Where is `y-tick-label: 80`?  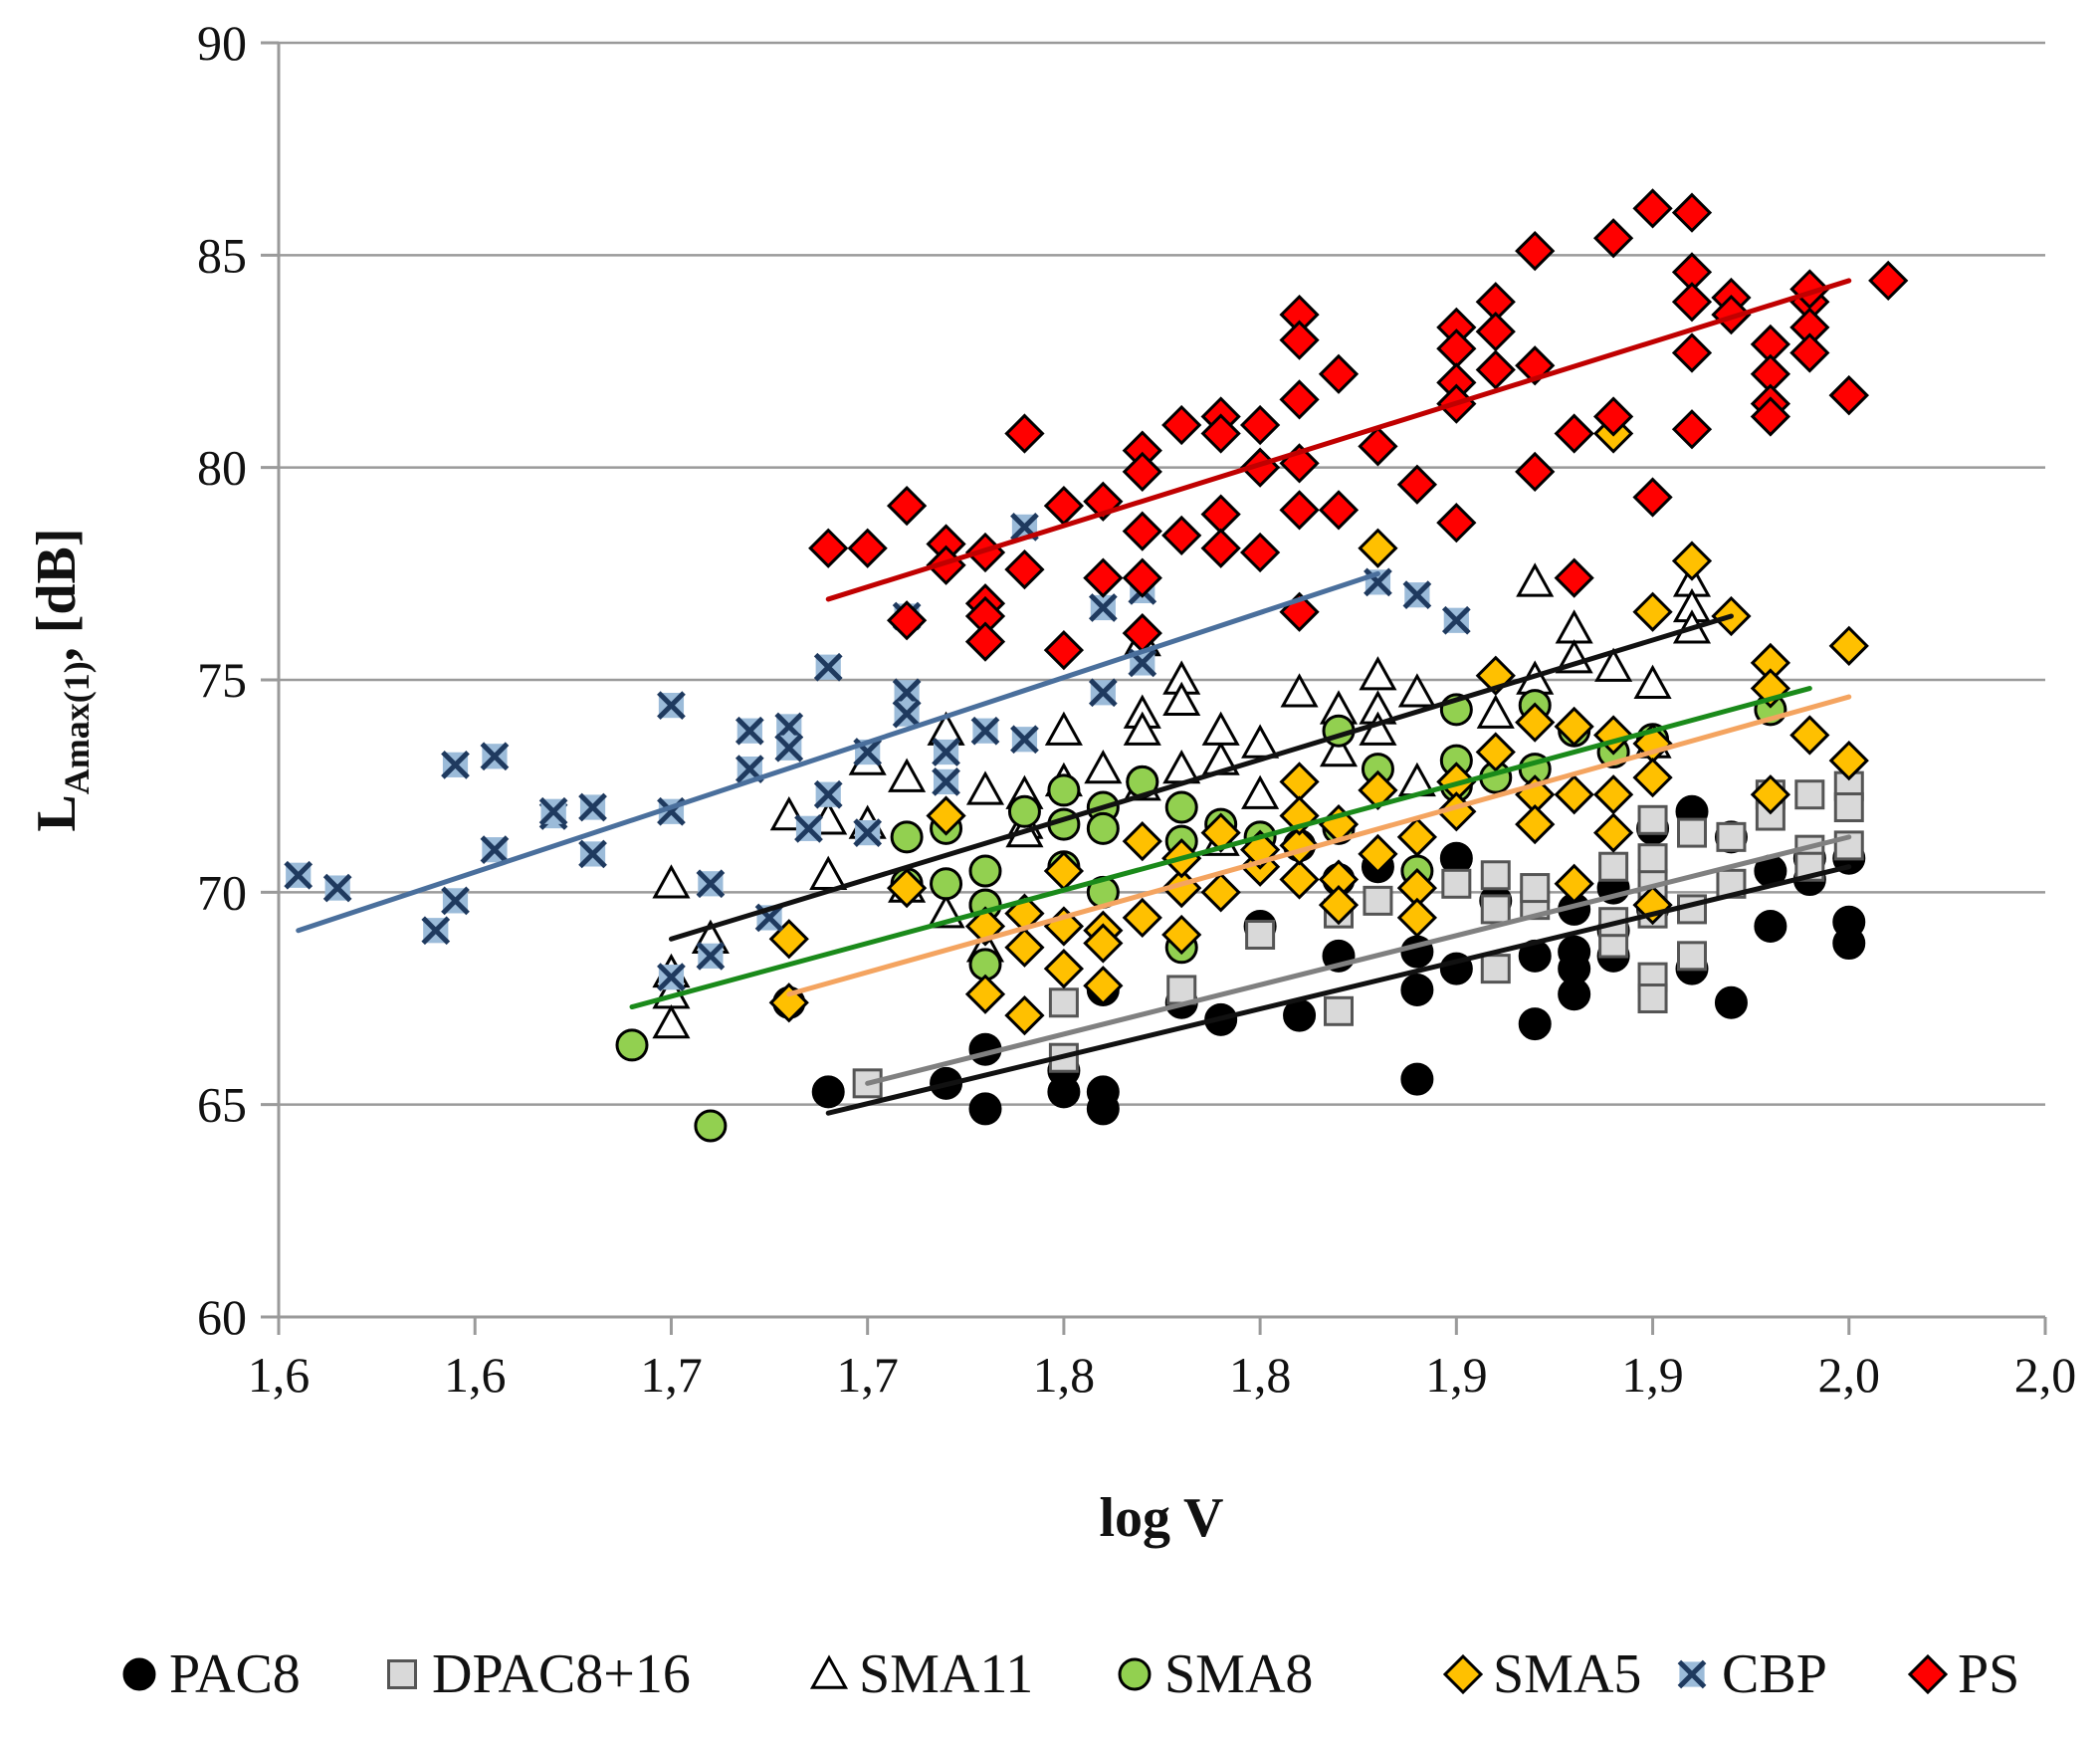
y-tick-label: 80 is located at coordinates (222, 468).